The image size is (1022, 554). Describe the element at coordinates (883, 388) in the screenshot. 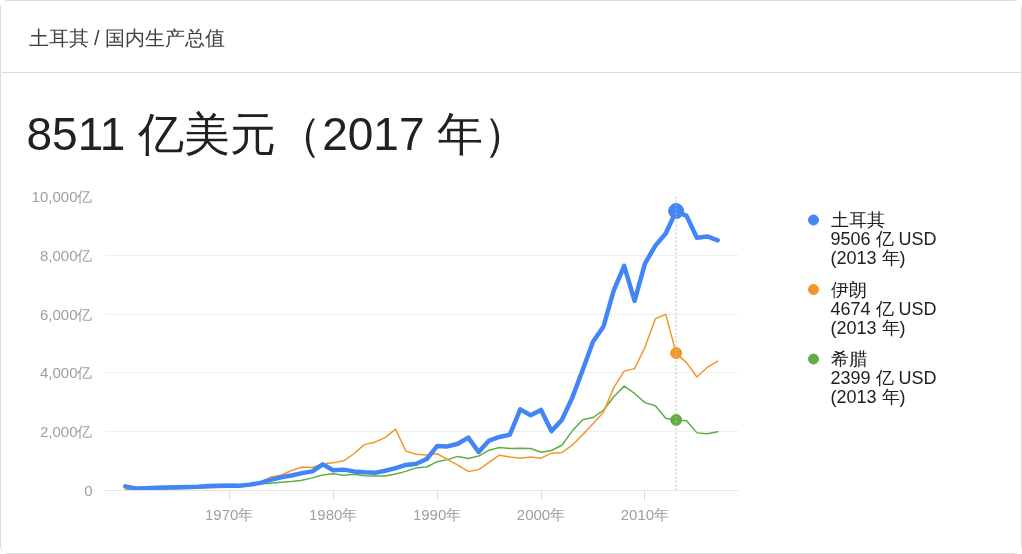

I see `text: 2399 亿 USD (2013 年)` at that location.